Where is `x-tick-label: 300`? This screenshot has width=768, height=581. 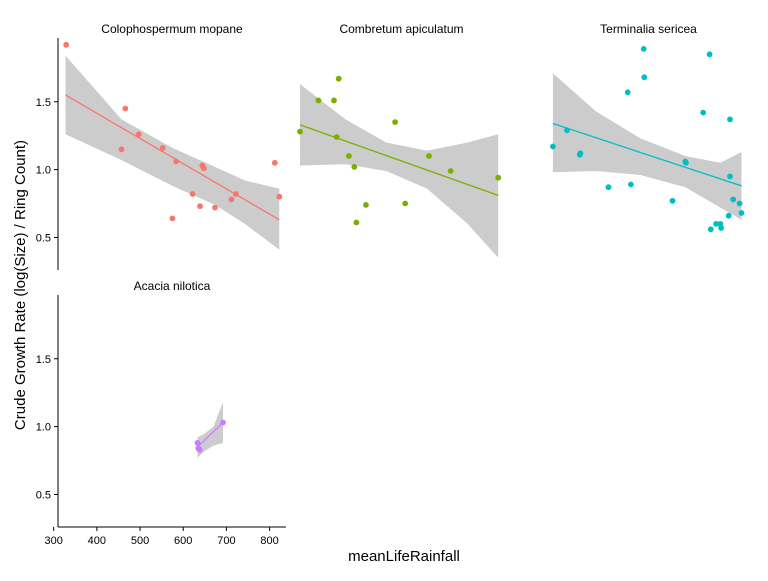
x-tick-label: 300 is located at coordinates (54, 541).